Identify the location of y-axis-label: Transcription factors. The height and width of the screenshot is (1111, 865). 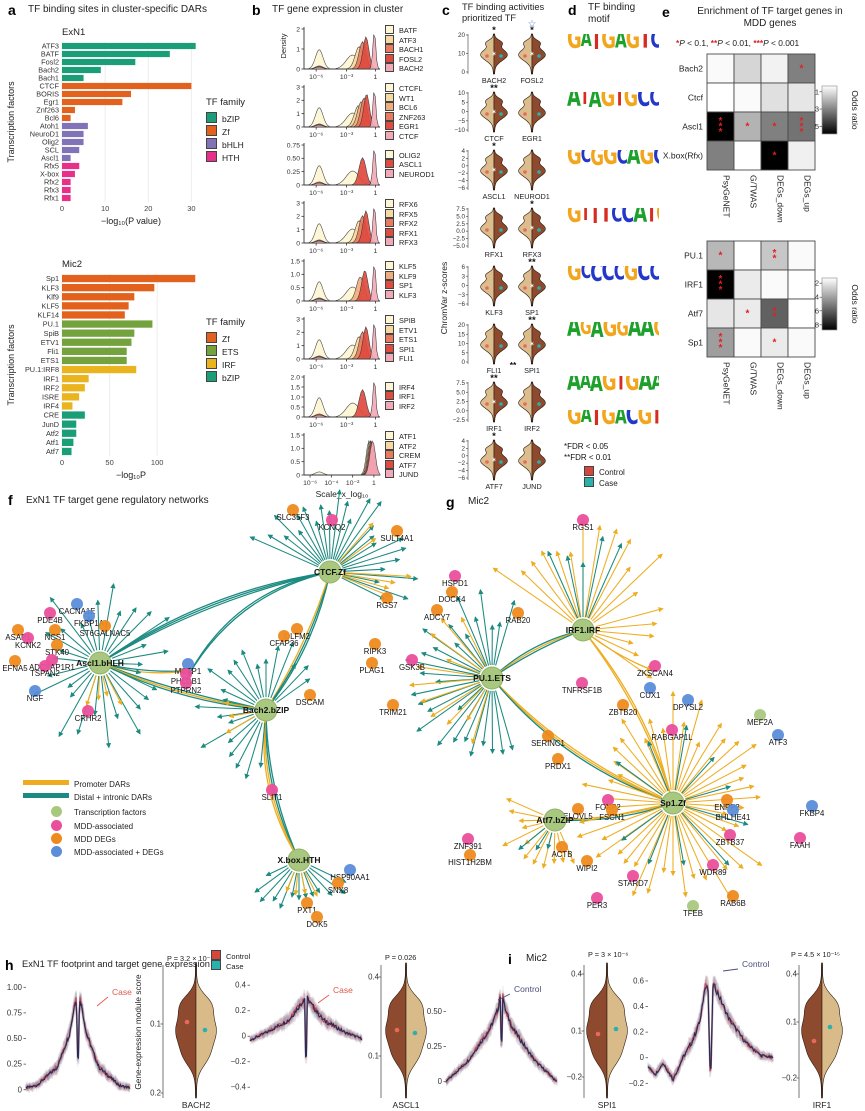
(11, 122).